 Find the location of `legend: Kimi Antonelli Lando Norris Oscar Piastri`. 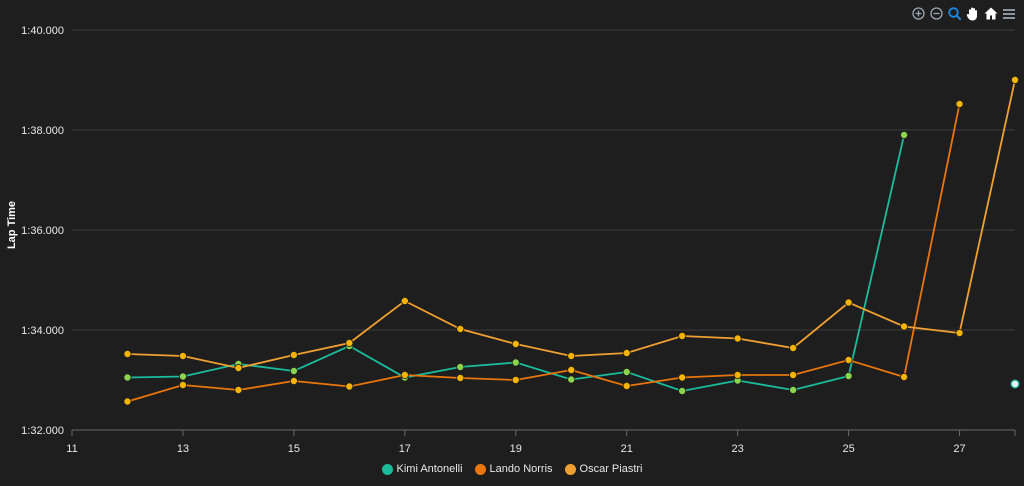

legend: Kimi Antonelli Lando Norris Oscar Piastri is located at coordinates (512, 469).